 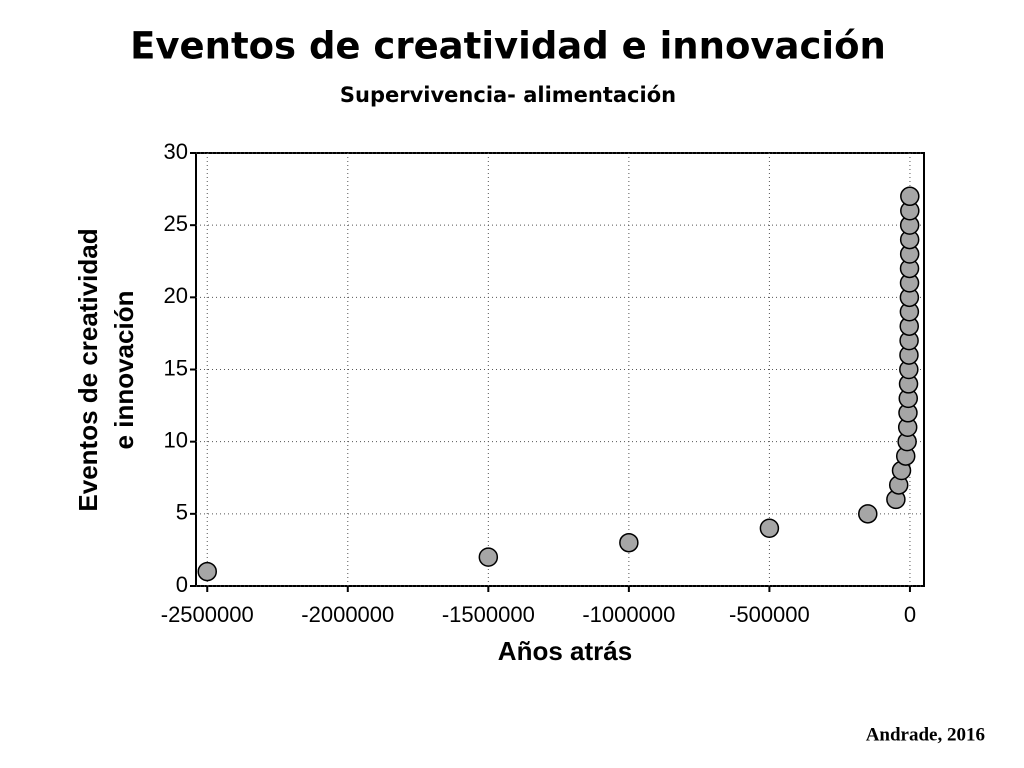 I want to click on y-tick-label: 30, so click(x=176, y=151).